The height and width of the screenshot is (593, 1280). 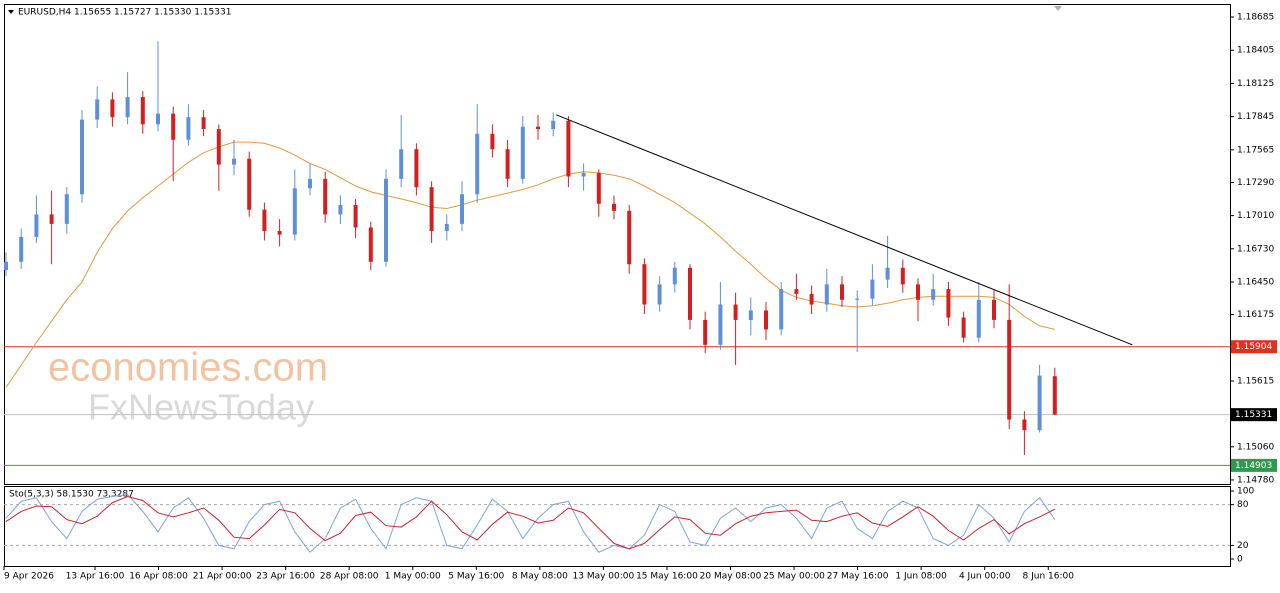 What do you see at coordinates (1255, 51) in the screenshot?
I see `y-tick-label: 1.18405` at bounding box center [1255, 51].